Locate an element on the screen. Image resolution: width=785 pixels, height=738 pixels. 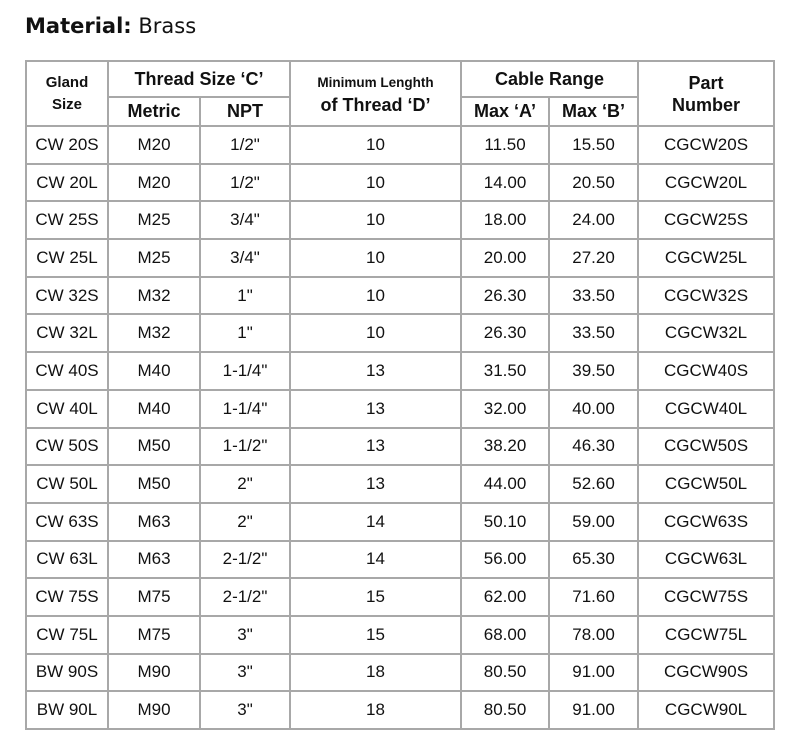
table-cell: CW 20L is located at coordinates (67, 182).